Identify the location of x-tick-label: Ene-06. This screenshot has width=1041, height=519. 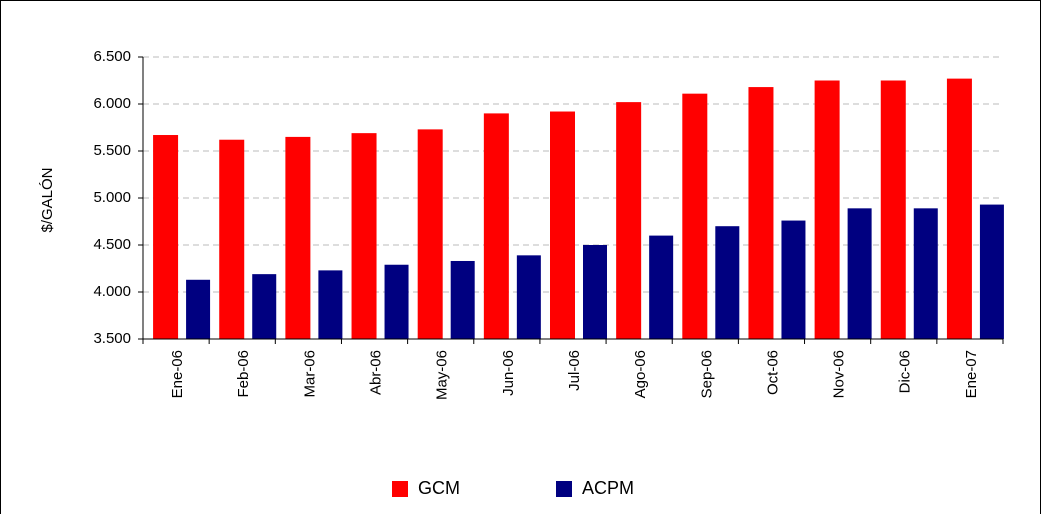
(177, 374).